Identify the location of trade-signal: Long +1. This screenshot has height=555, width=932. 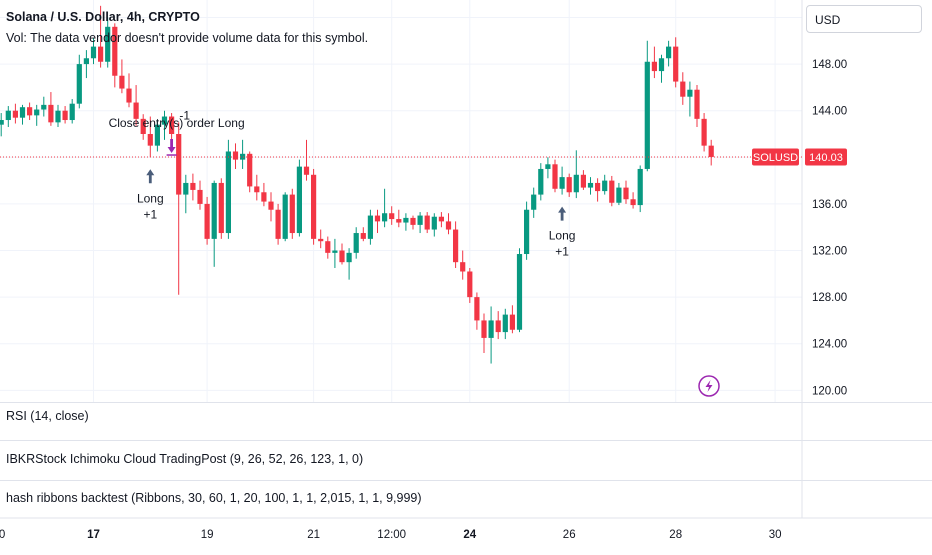
(150, 195).